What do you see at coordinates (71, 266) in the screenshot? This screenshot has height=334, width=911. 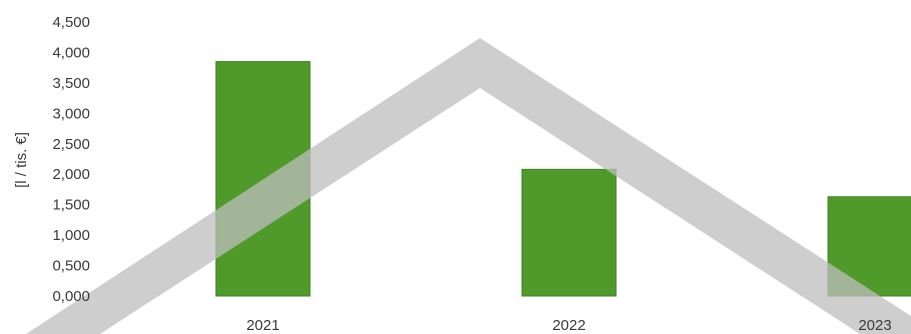 I see `y-tick-label: 0,500` at bounding box center [71, 266].